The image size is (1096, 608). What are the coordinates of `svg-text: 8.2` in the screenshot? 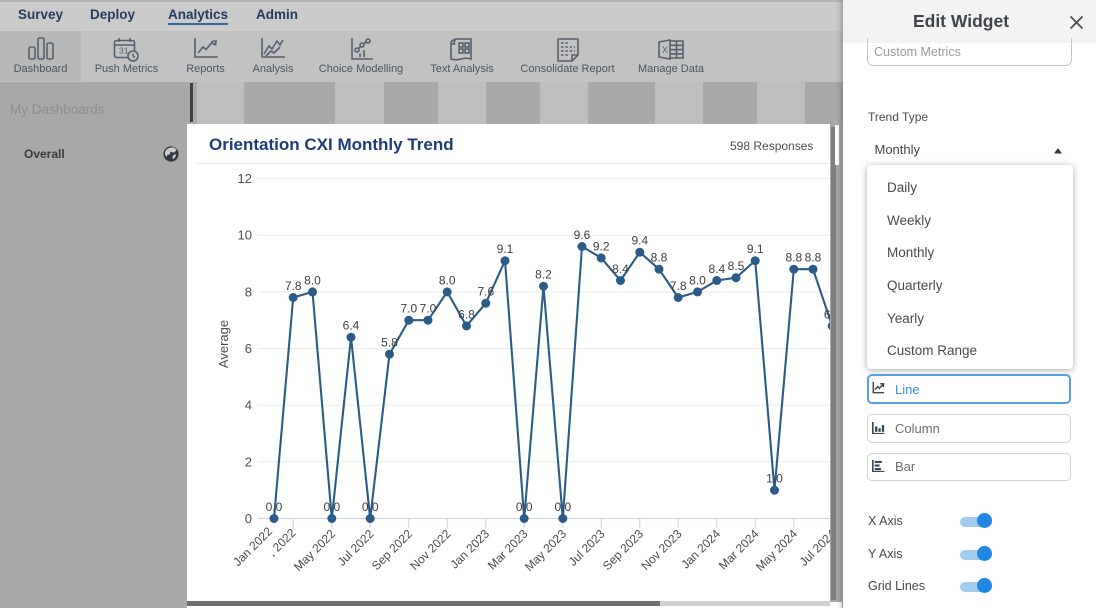 It's located at (543, 275).